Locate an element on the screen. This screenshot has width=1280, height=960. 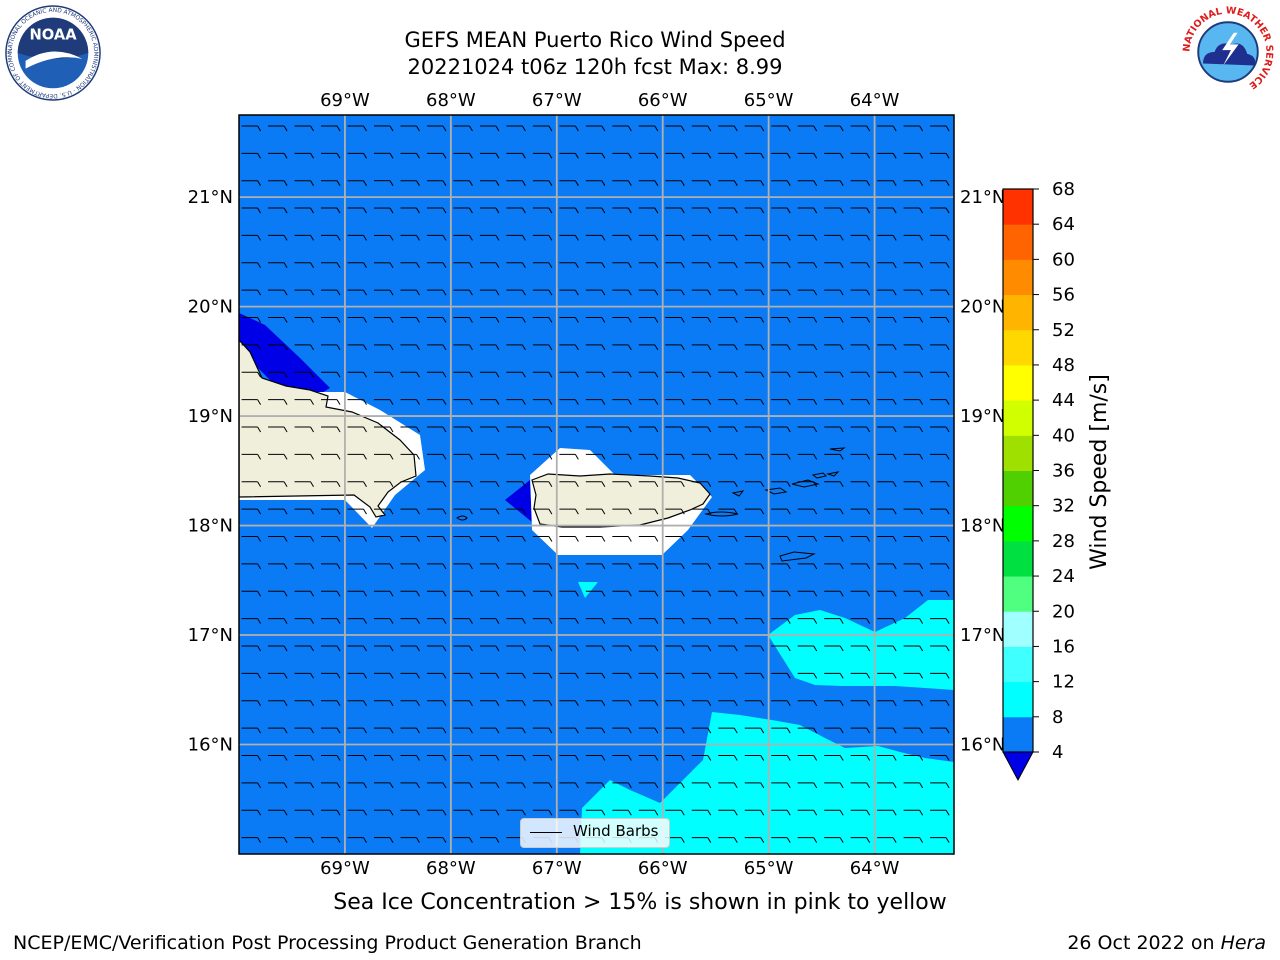
colorbar-tick-label: 32 is located at coordinates (1063, 506).